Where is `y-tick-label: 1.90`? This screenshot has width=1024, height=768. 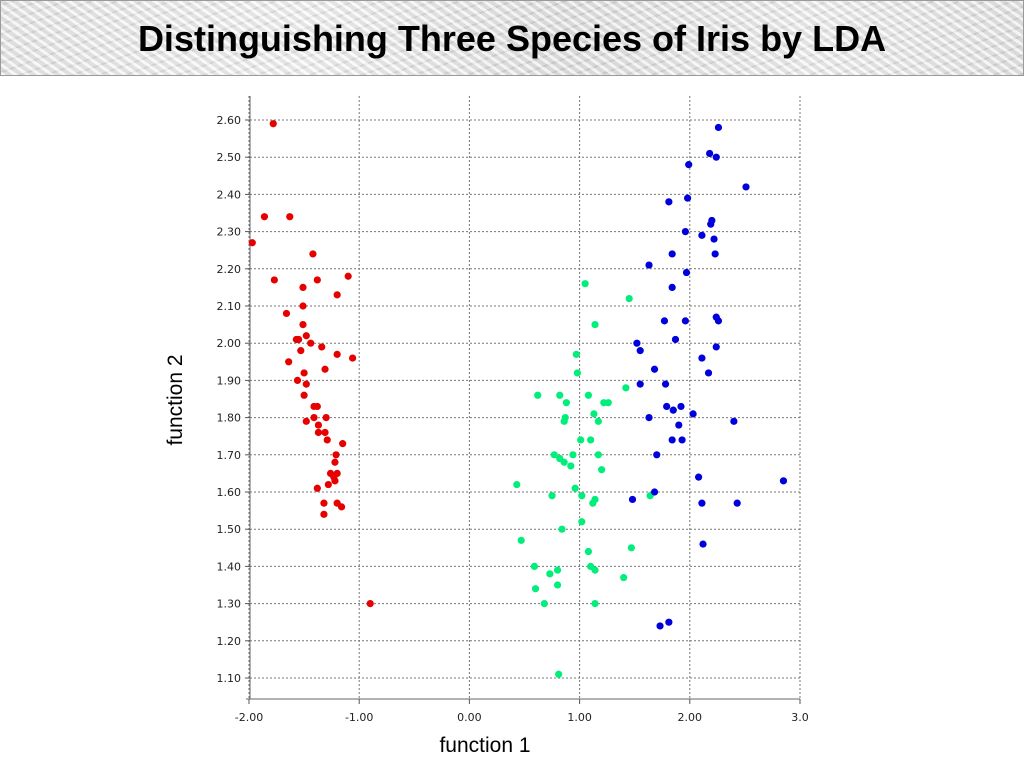
y-tick-label: 1.90 is located at coordinates (229, 380).